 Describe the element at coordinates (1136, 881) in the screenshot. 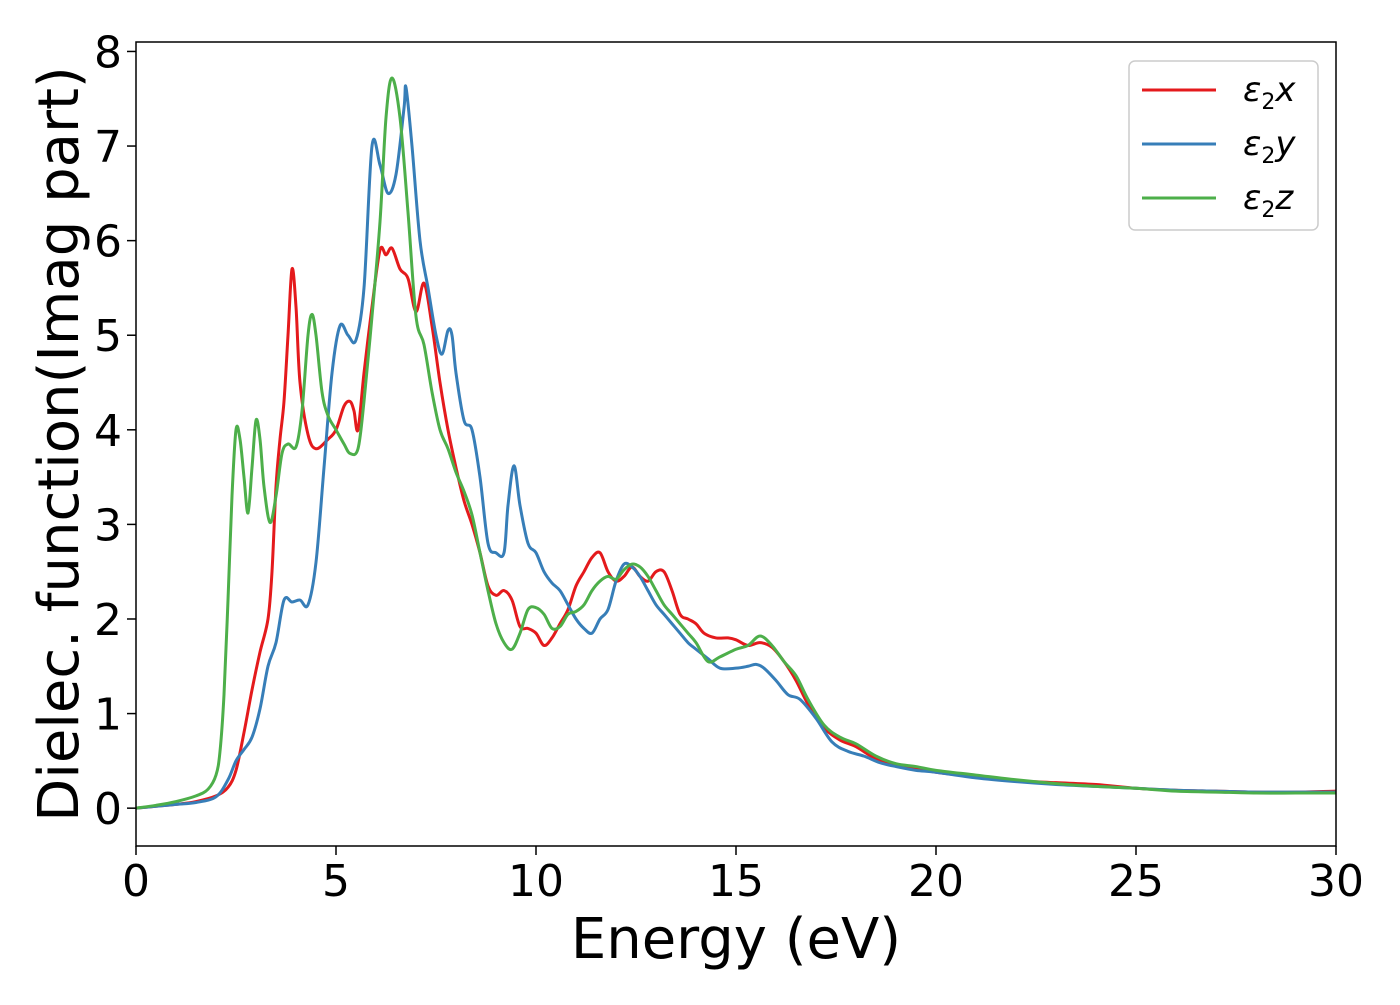

I see `x-tick-label: 25` at that location.